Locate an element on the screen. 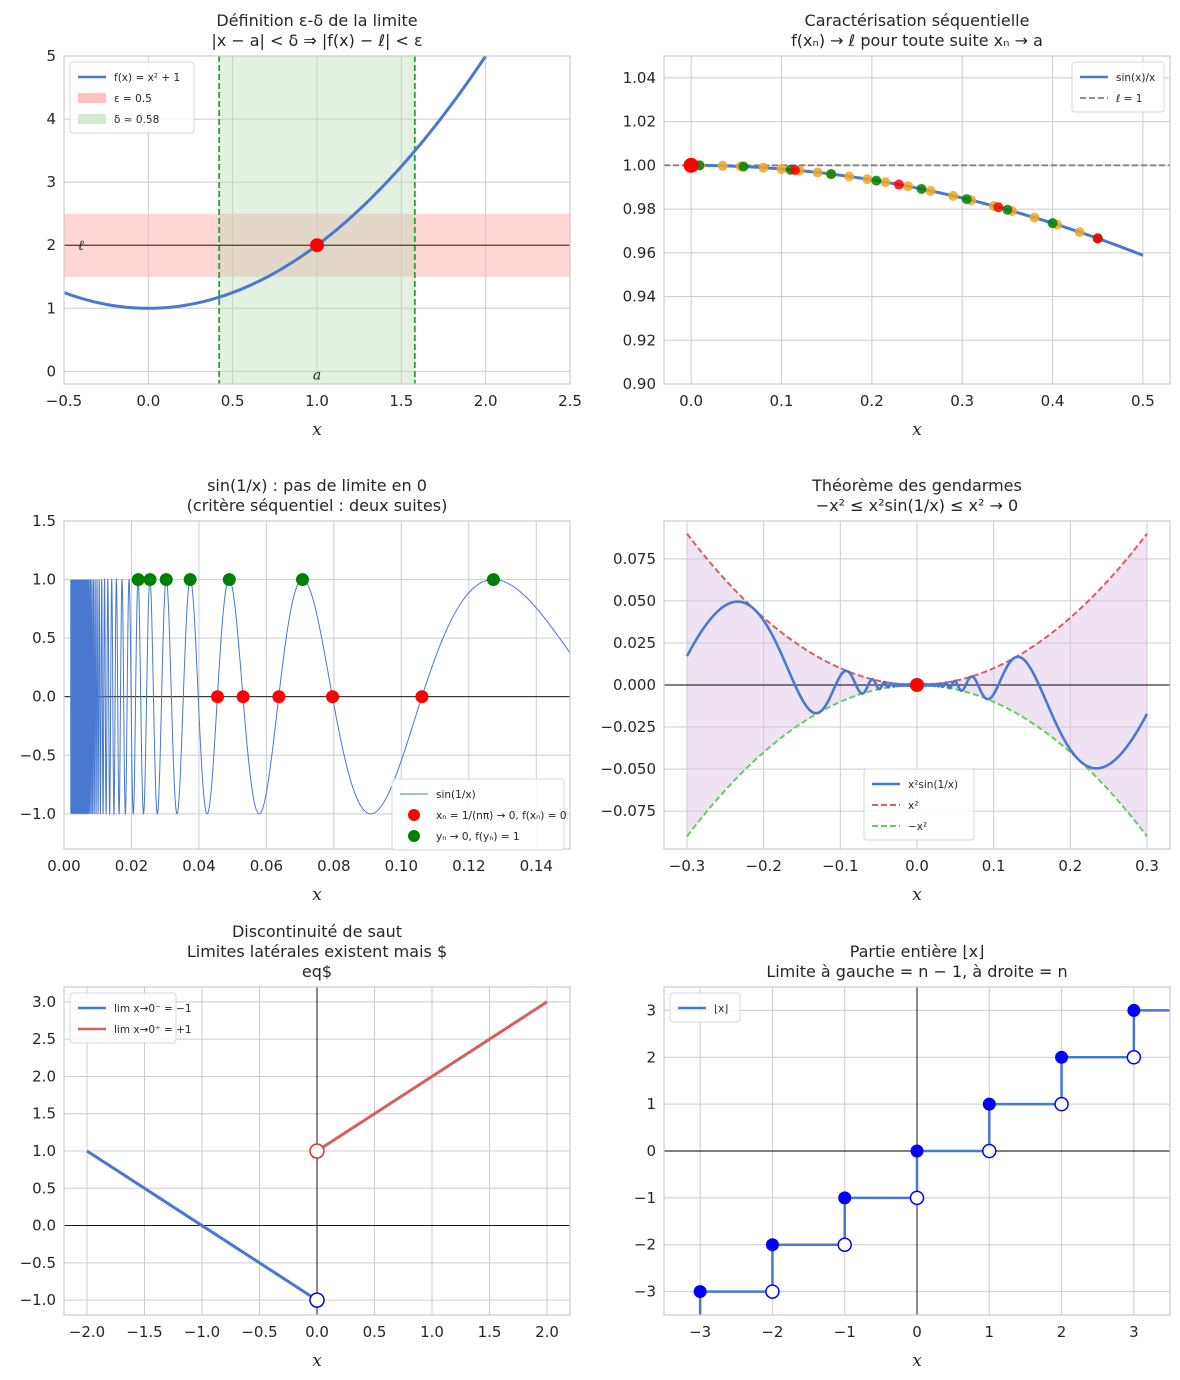 The image size is (1180, 1380). legend-label: ℓ = 1 is located at coordinates (1129, 99).